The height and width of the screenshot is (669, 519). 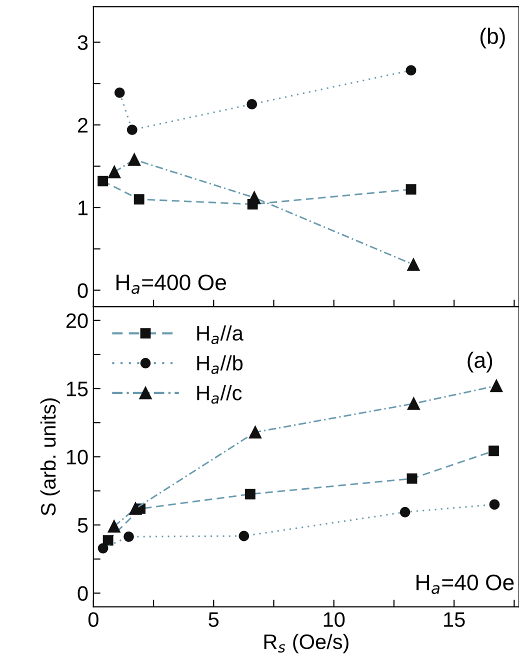 I want to click on y-tick-label: 3, so click(x=83, y=42).